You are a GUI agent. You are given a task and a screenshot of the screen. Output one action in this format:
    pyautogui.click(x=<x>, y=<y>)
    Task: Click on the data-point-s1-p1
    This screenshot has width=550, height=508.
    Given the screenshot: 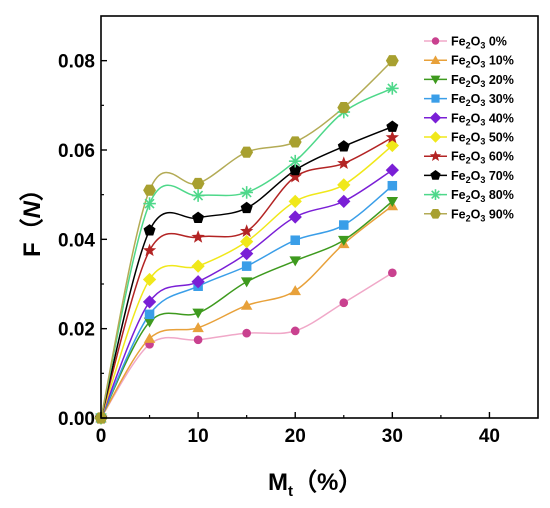 What is the action you would take?
    pyautogui.click(x=149, y=337)
    